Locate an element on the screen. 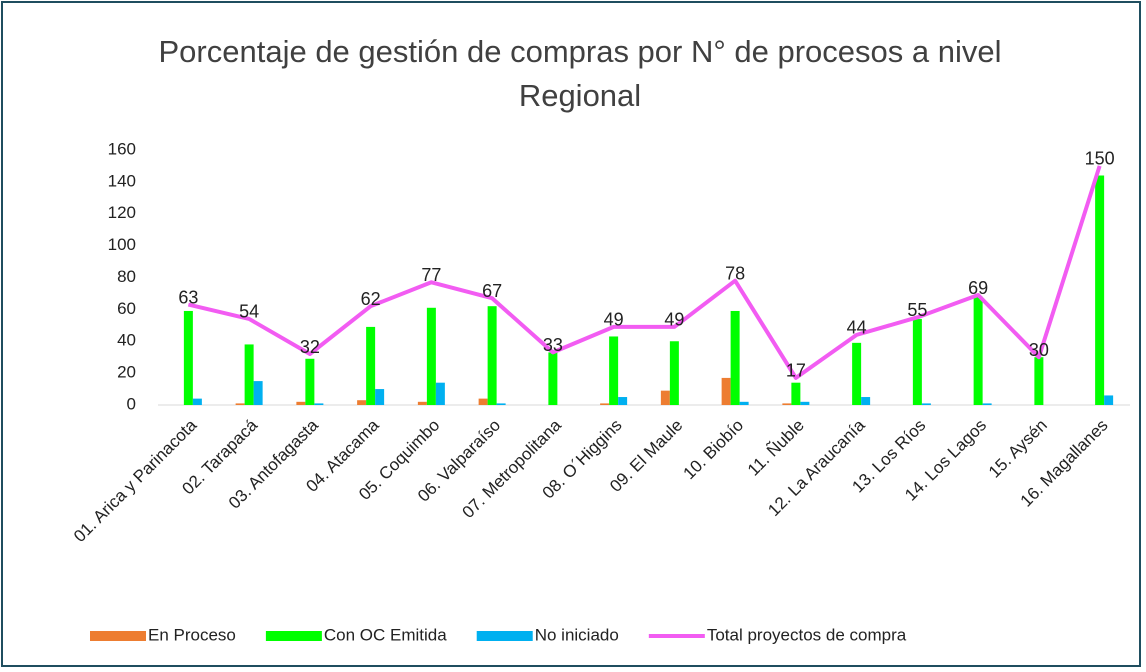  data-label: 69 is located at coordinates (978, 288).